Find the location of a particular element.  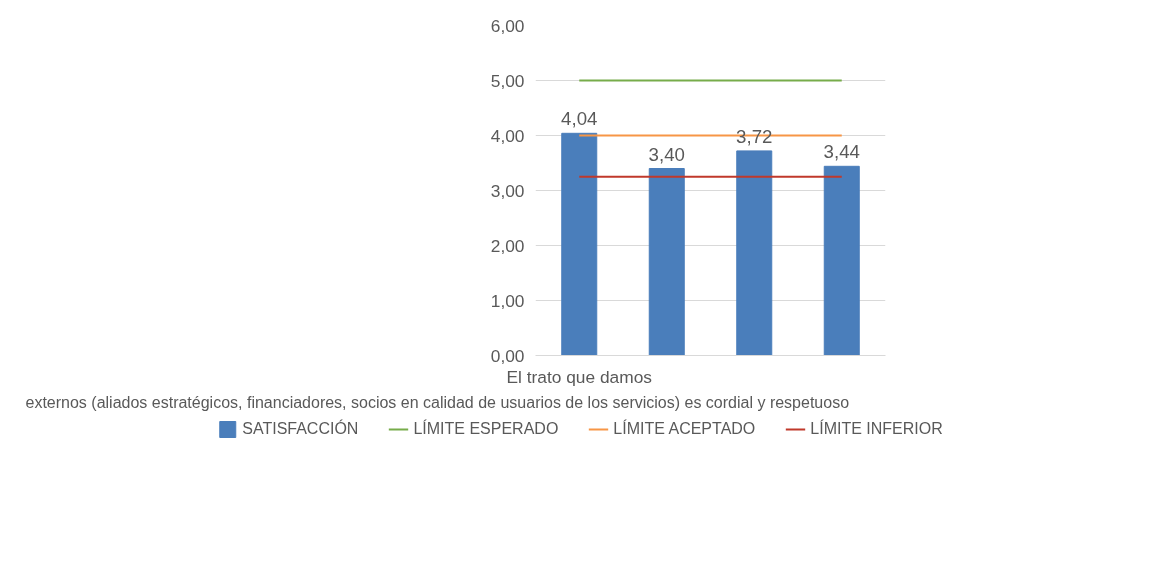

y-tick-label: 5,00 is located at coordinates (507, 80).